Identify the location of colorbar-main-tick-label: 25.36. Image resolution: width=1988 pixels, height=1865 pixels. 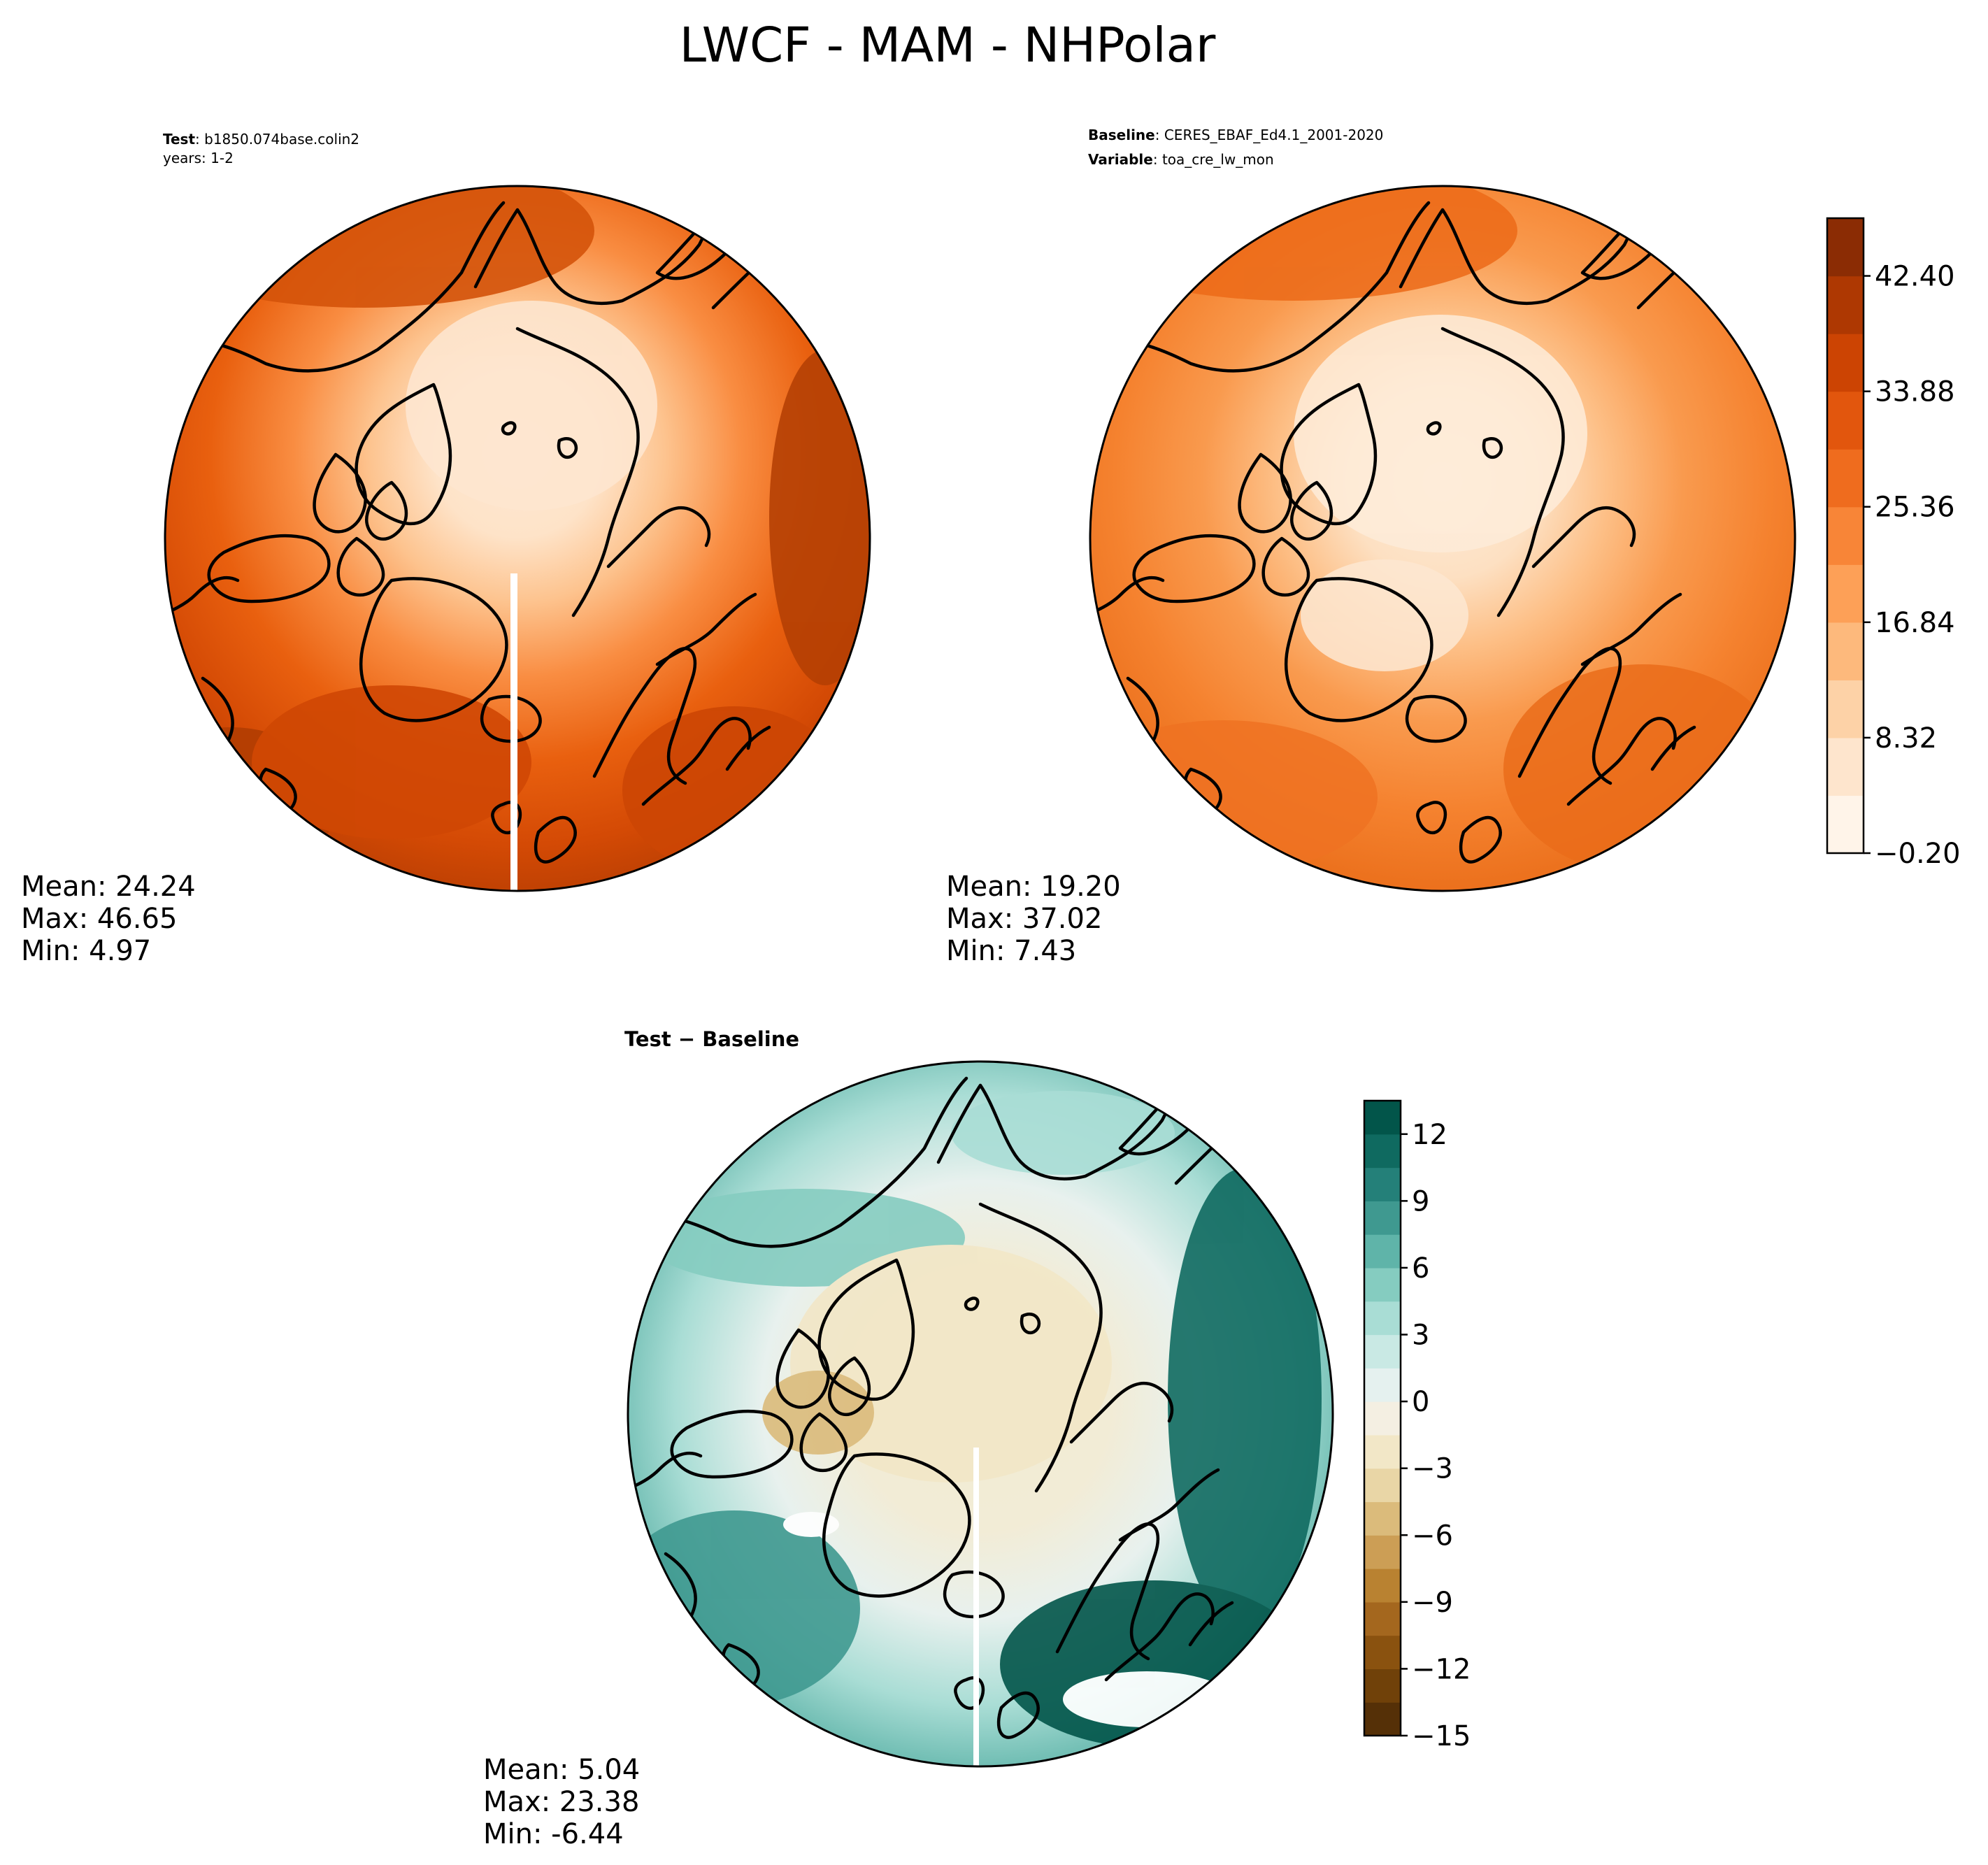
(1915, 508).